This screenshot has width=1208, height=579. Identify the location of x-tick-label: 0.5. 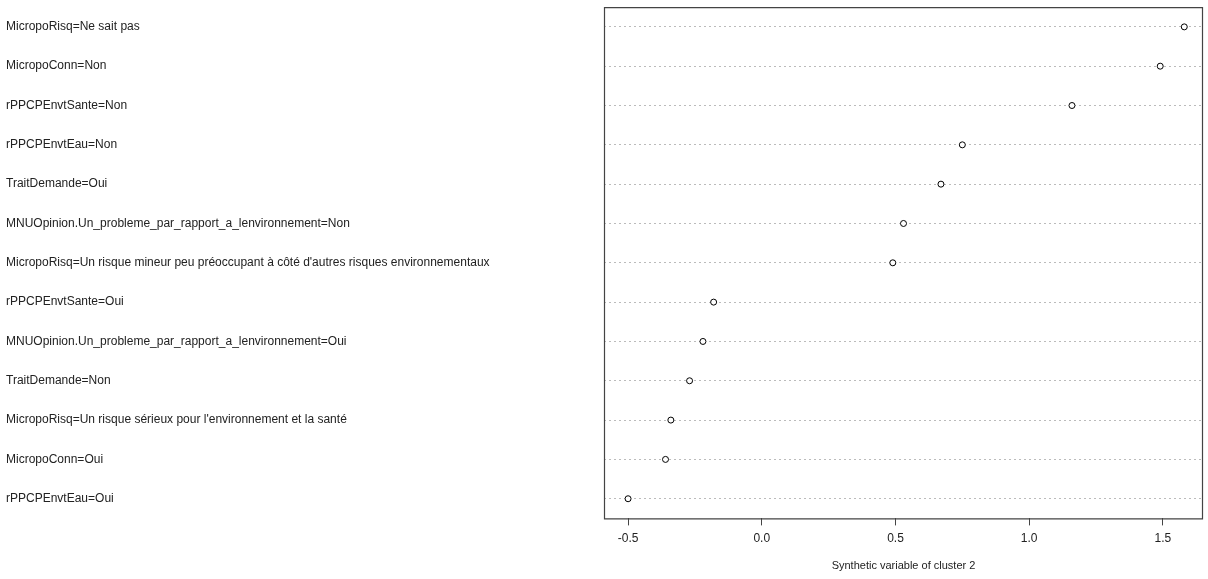
(896, 537).